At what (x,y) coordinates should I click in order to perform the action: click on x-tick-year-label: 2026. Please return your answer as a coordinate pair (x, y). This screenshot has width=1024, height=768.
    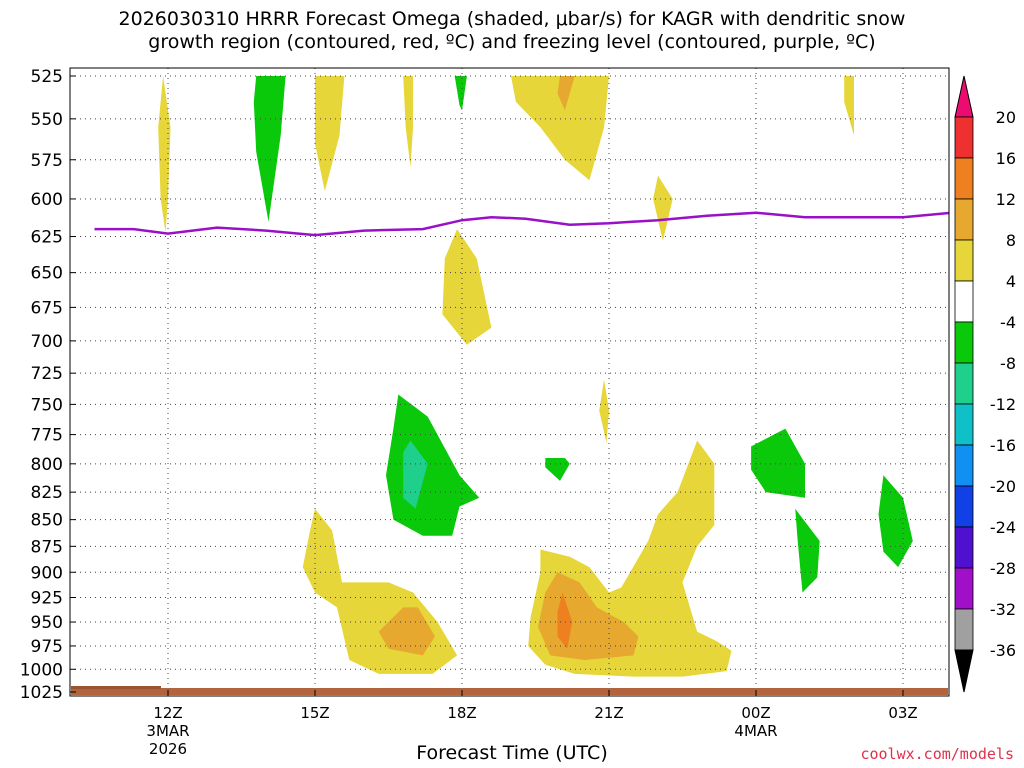
    Looking at the image, I should click on (168, 749).